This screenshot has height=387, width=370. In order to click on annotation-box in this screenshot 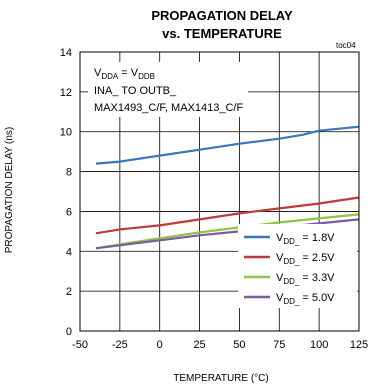, I will do `click(168, 89)`.